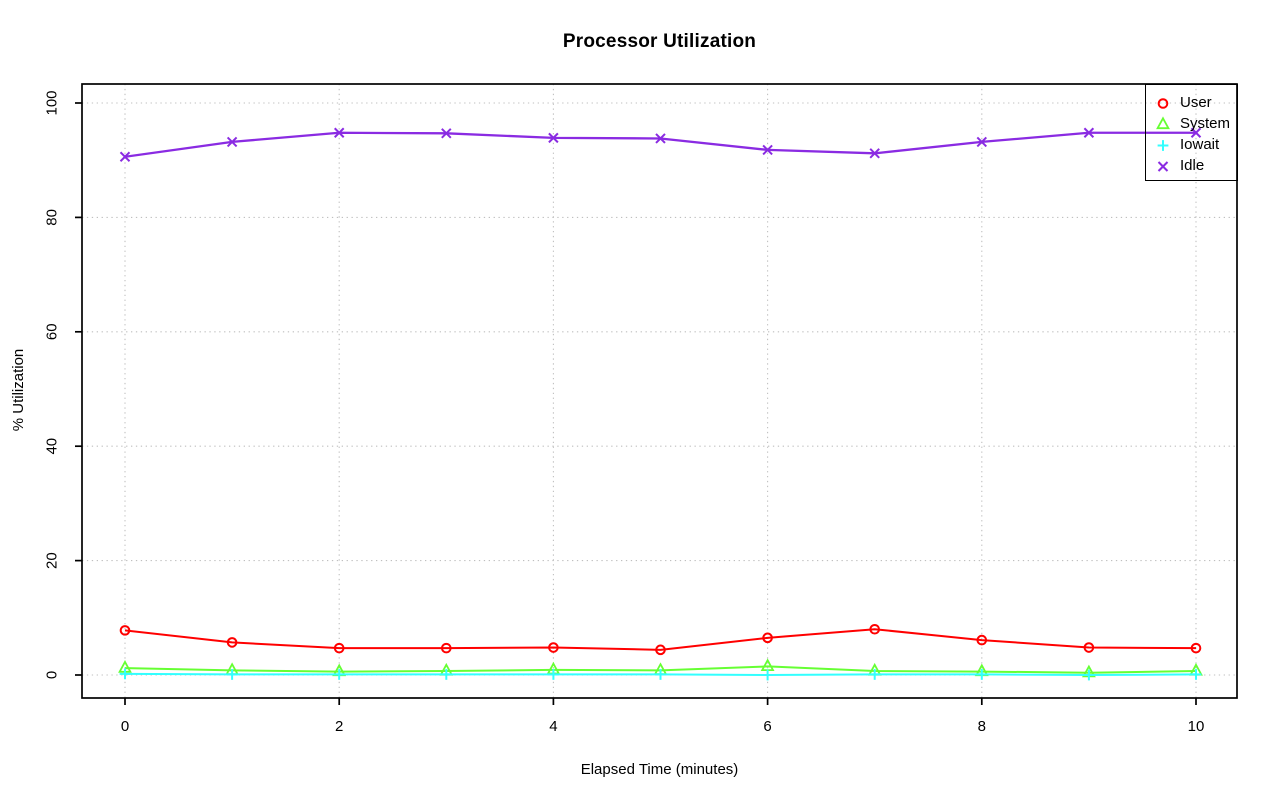  Describe the element at coordinates (660, 674) in the screenshot. I see `series-markers-iowait` at that location.